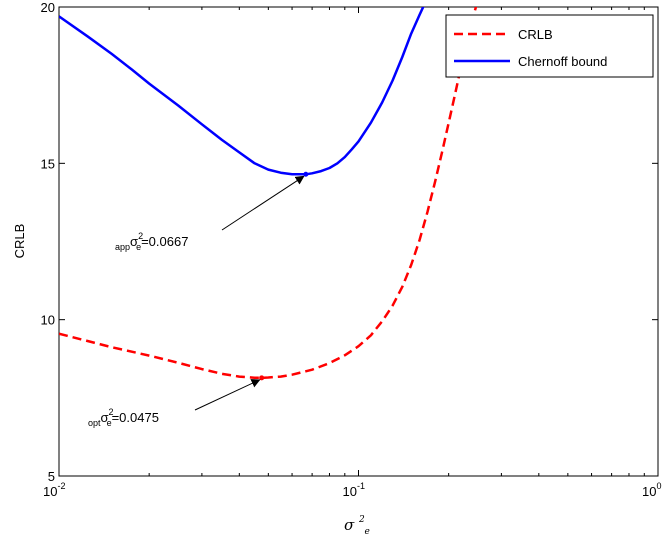  Describe the element at coordinates (19, 241) in the screenshot. I see `y-axis-label: CRLB` at that location.